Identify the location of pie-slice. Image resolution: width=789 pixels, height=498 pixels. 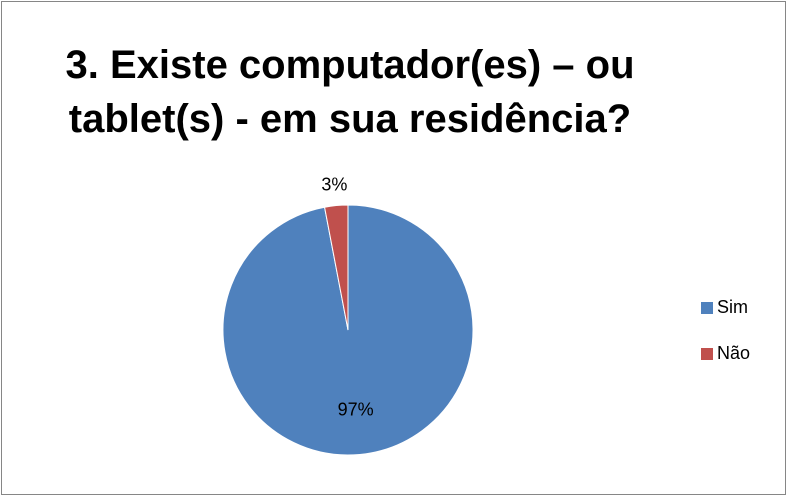
(336, 267).